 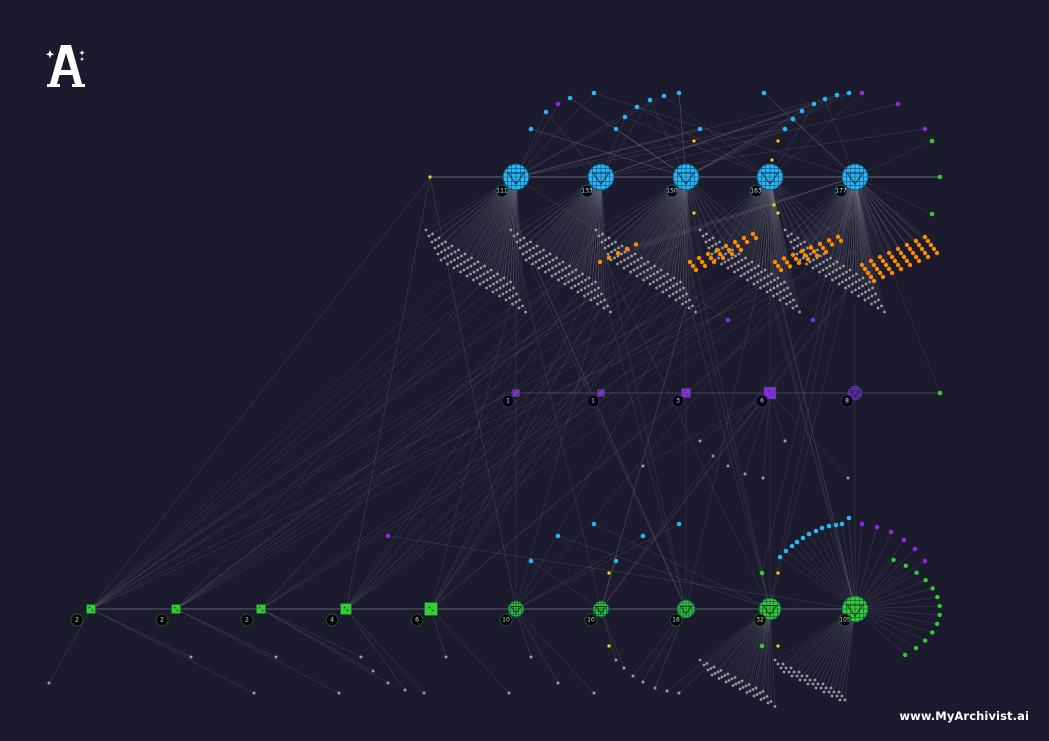 What do you see at coordinates (964, 716) in the screenshot?
I see `footer-url: www.MyArchivist.ai` at bounding box center [964, 716].